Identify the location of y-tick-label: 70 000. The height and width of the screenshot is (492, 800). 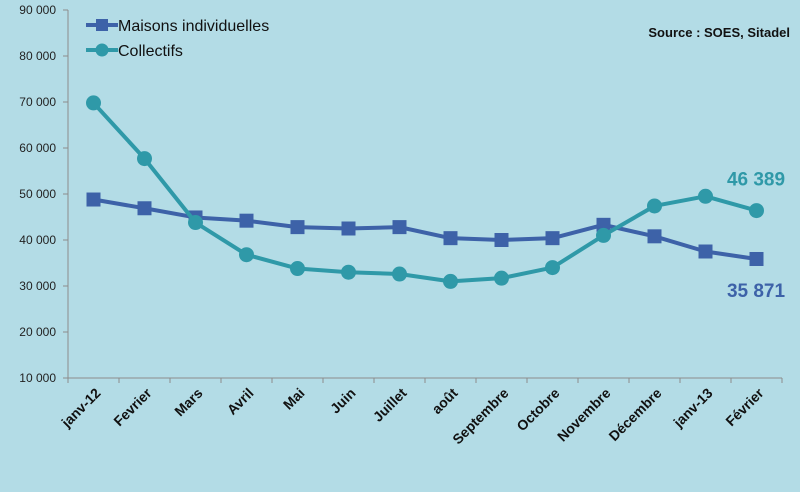
(37, 102).